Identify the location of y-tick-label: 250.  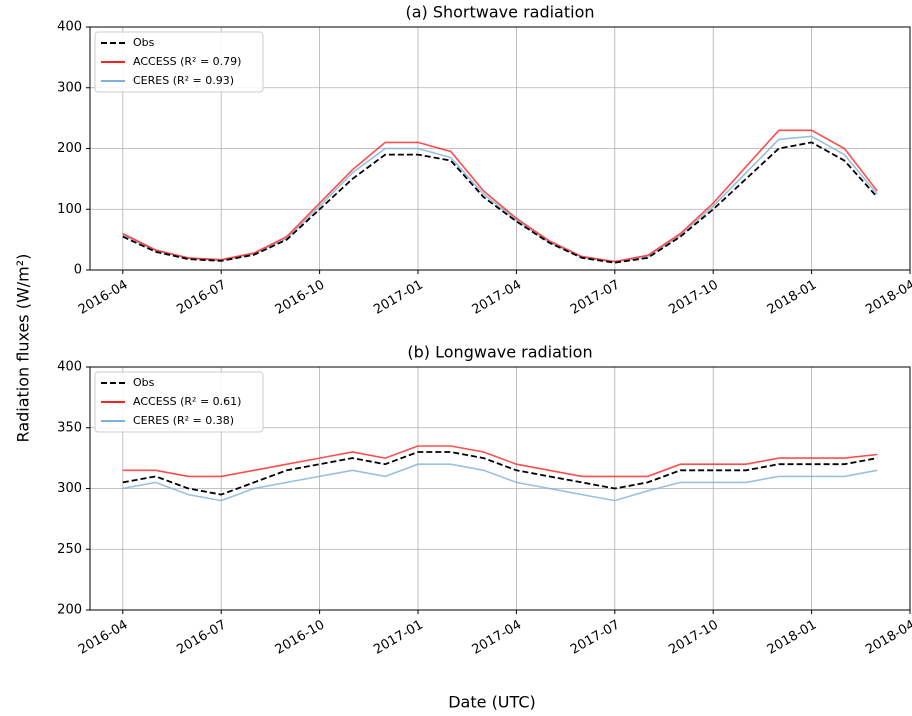
(69, 549).